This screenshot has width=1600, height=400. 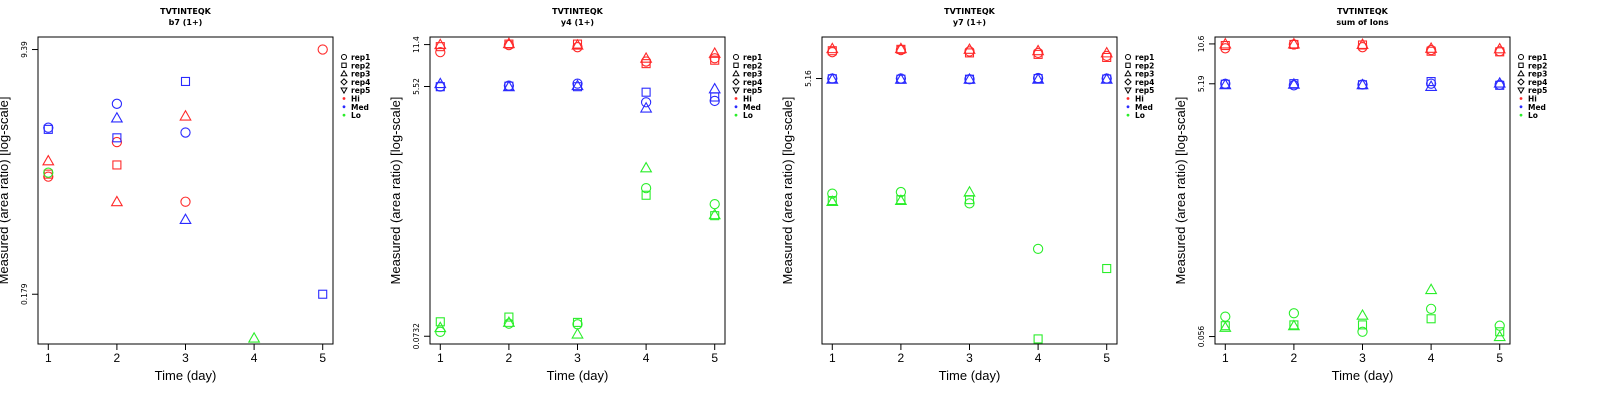 I want to click on chart-subtitle: y7 (1+), so click(x=969, y=22).